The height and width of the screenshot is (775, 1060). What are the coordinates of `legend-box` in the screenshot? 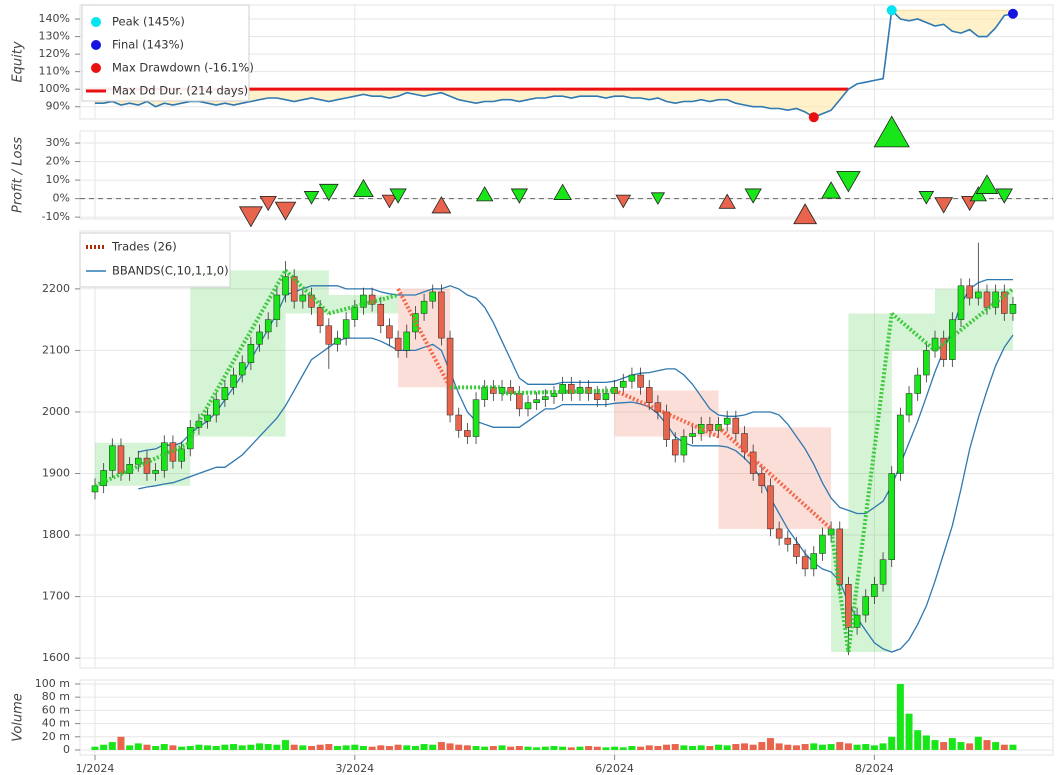 It's located at (155, 260).